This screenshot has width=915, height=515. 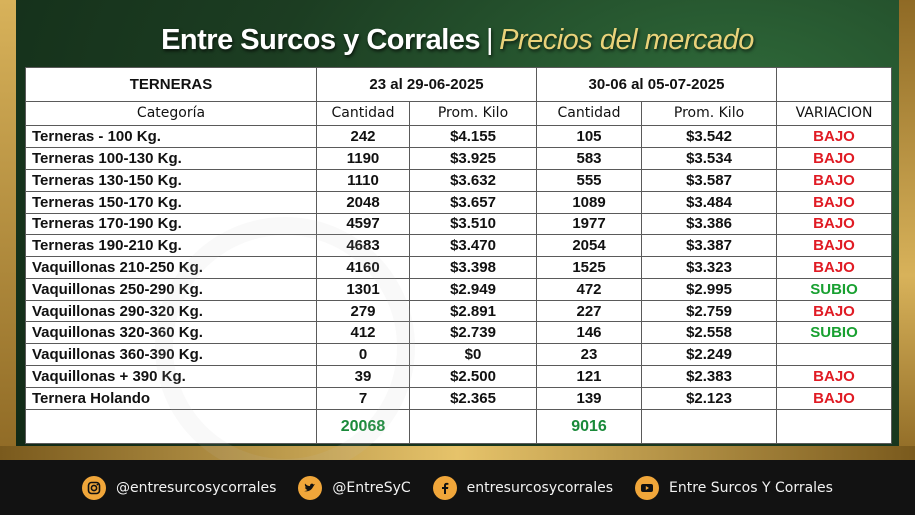 I want to click on cell-categoria: Vaquillonas 320-360 Kg., so click(x=171, y=333).